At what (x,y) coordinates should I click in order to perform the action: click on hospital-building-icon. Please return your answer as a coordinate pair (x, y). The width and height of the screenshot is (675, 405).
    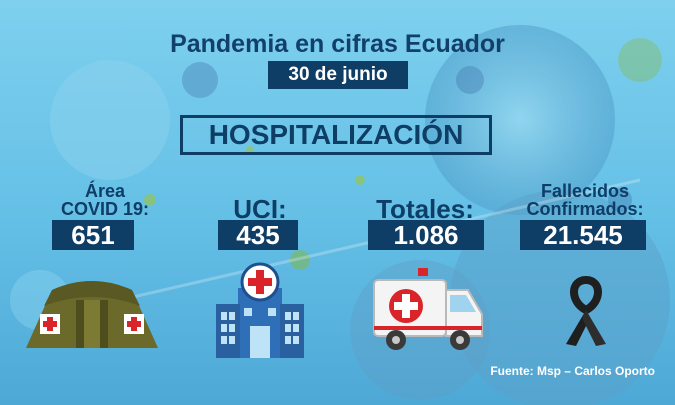
    Looking at the image, I should click on (260, 310).